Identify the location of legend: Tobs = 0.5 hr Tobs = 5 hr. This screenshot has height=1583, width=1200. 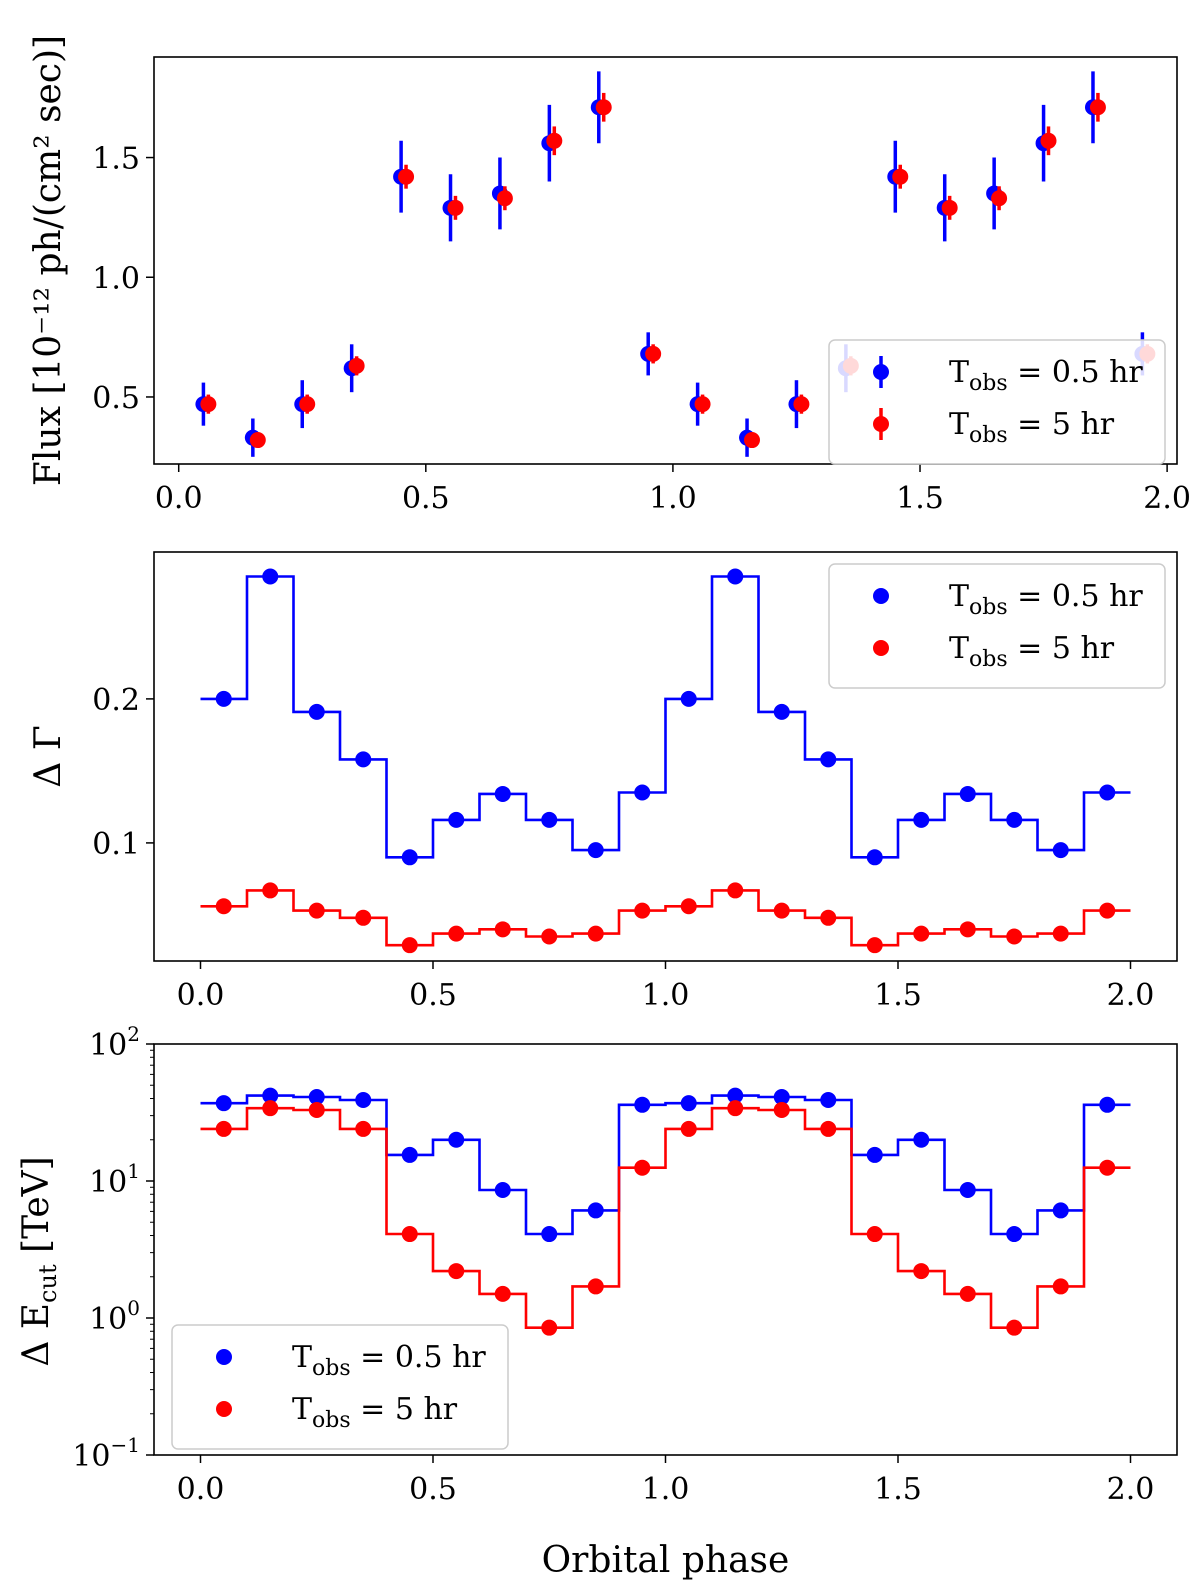
(997, 402).